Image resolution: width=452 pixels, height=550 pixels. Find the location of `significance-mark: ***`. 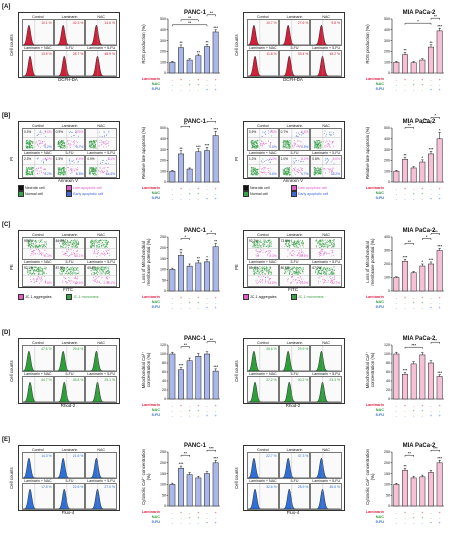

significance-mark: *** is located at coordinates (215, 366).